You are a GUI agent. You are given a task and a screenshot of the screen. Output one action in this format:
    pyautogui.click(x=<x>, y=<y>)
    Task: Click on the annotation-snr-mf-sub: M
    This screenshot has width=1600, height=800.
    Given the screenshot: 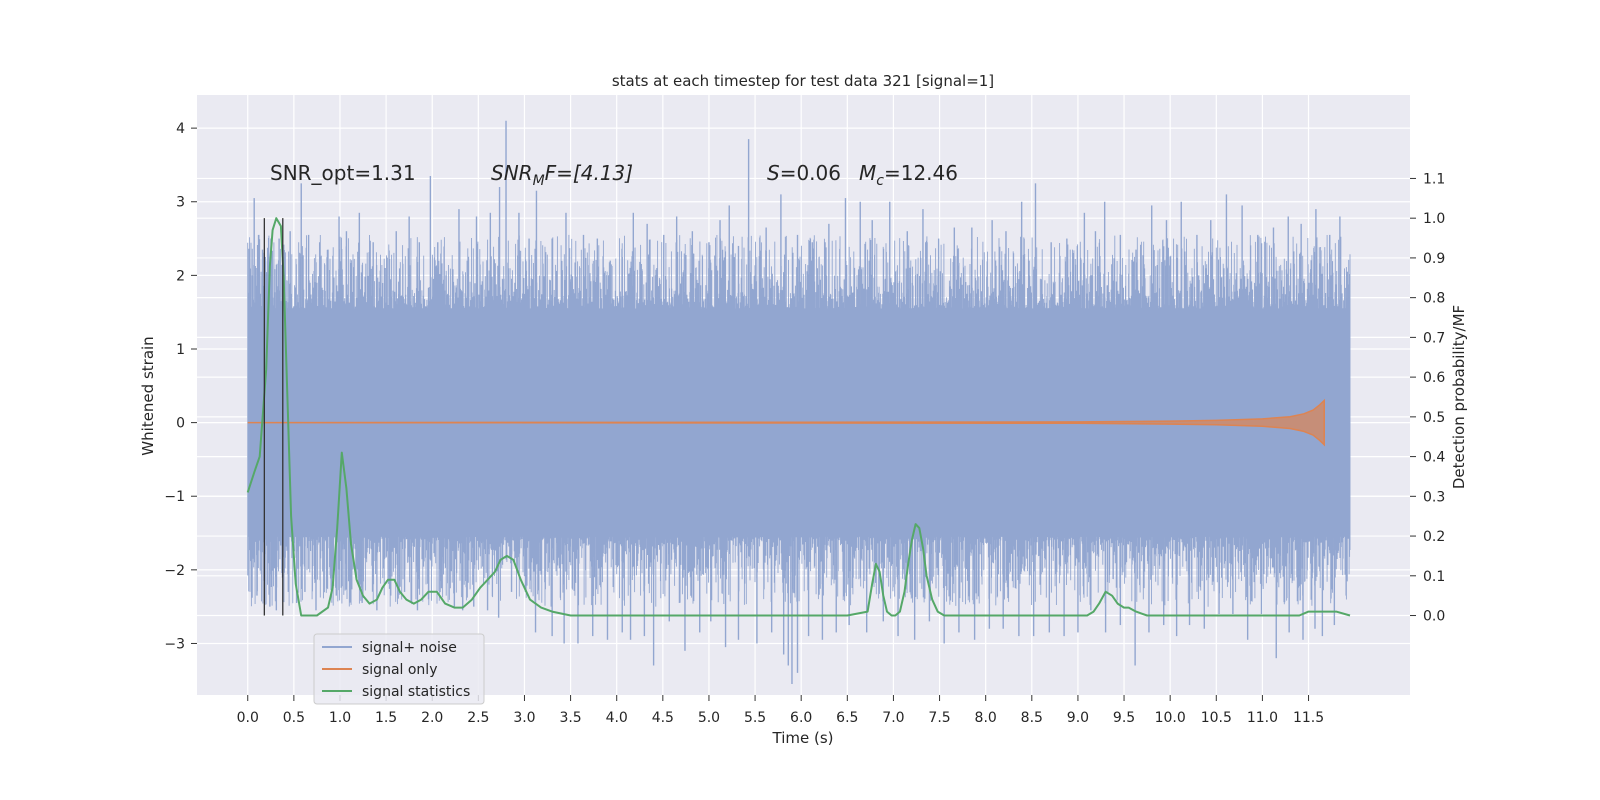 What is the action you would take?
    pyautogui.click(x=539, y=181)
    